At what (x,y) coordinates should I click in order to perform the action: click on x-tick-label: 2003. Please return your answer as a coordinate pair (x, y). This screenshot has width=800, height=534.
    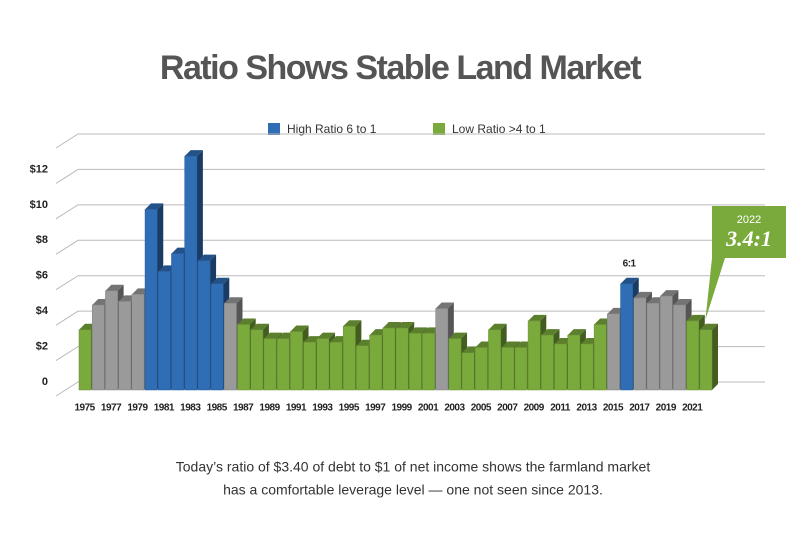
    Looking at the image, I should click on (454, 408).